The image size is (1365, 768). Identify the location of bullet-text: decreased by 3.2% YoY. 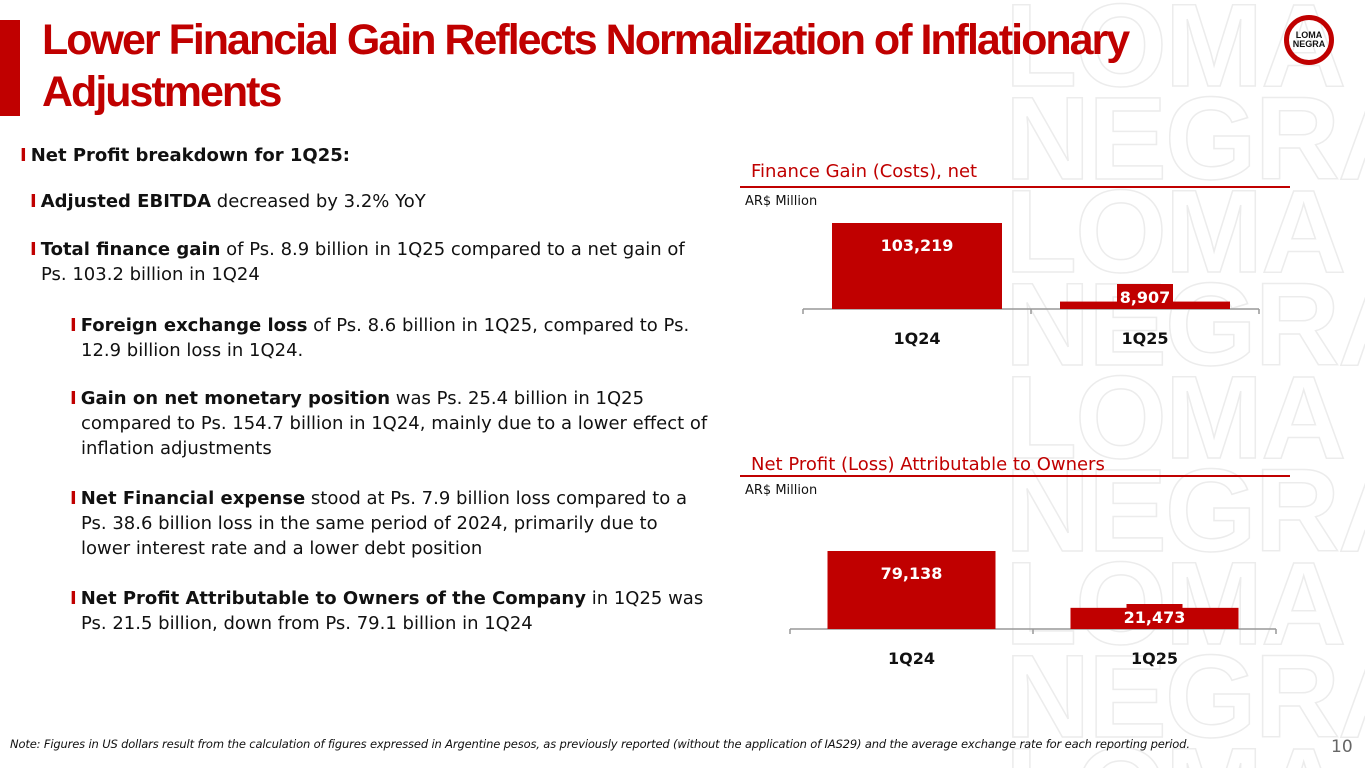
(318, 201).